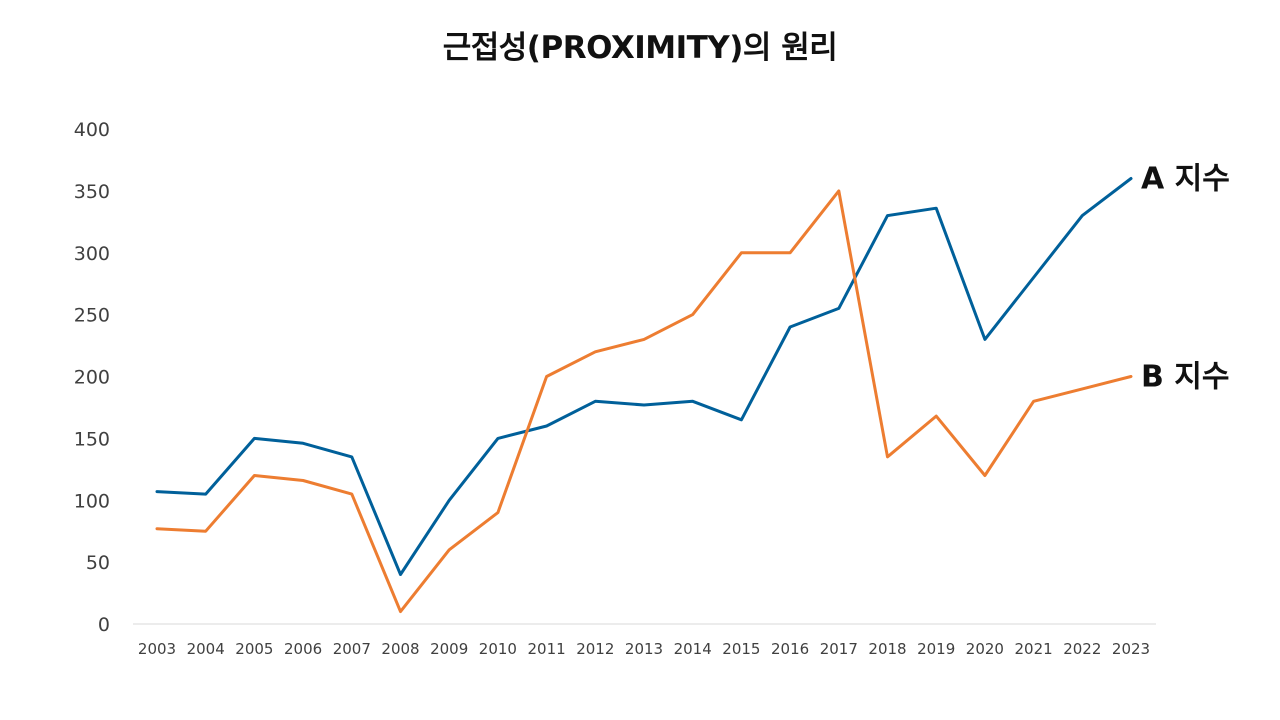  I want to click on y-tick-label: 50, so click(98, 563).